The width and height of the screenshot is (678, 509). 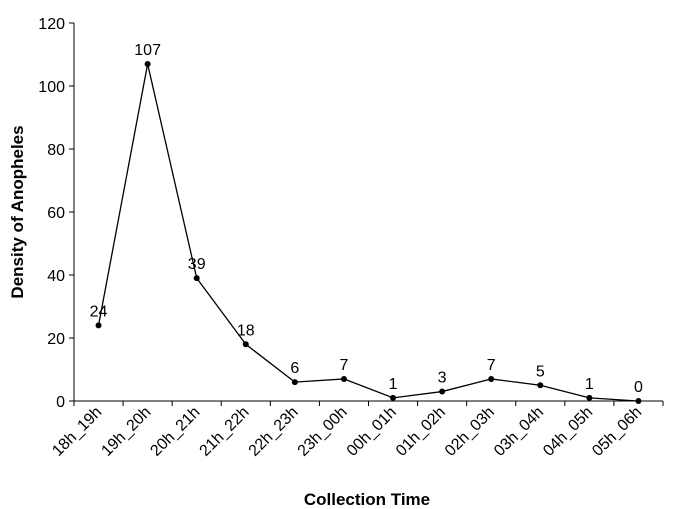 I want to click on x-tick-label: 01h_02h, so click(x=421, y=432).